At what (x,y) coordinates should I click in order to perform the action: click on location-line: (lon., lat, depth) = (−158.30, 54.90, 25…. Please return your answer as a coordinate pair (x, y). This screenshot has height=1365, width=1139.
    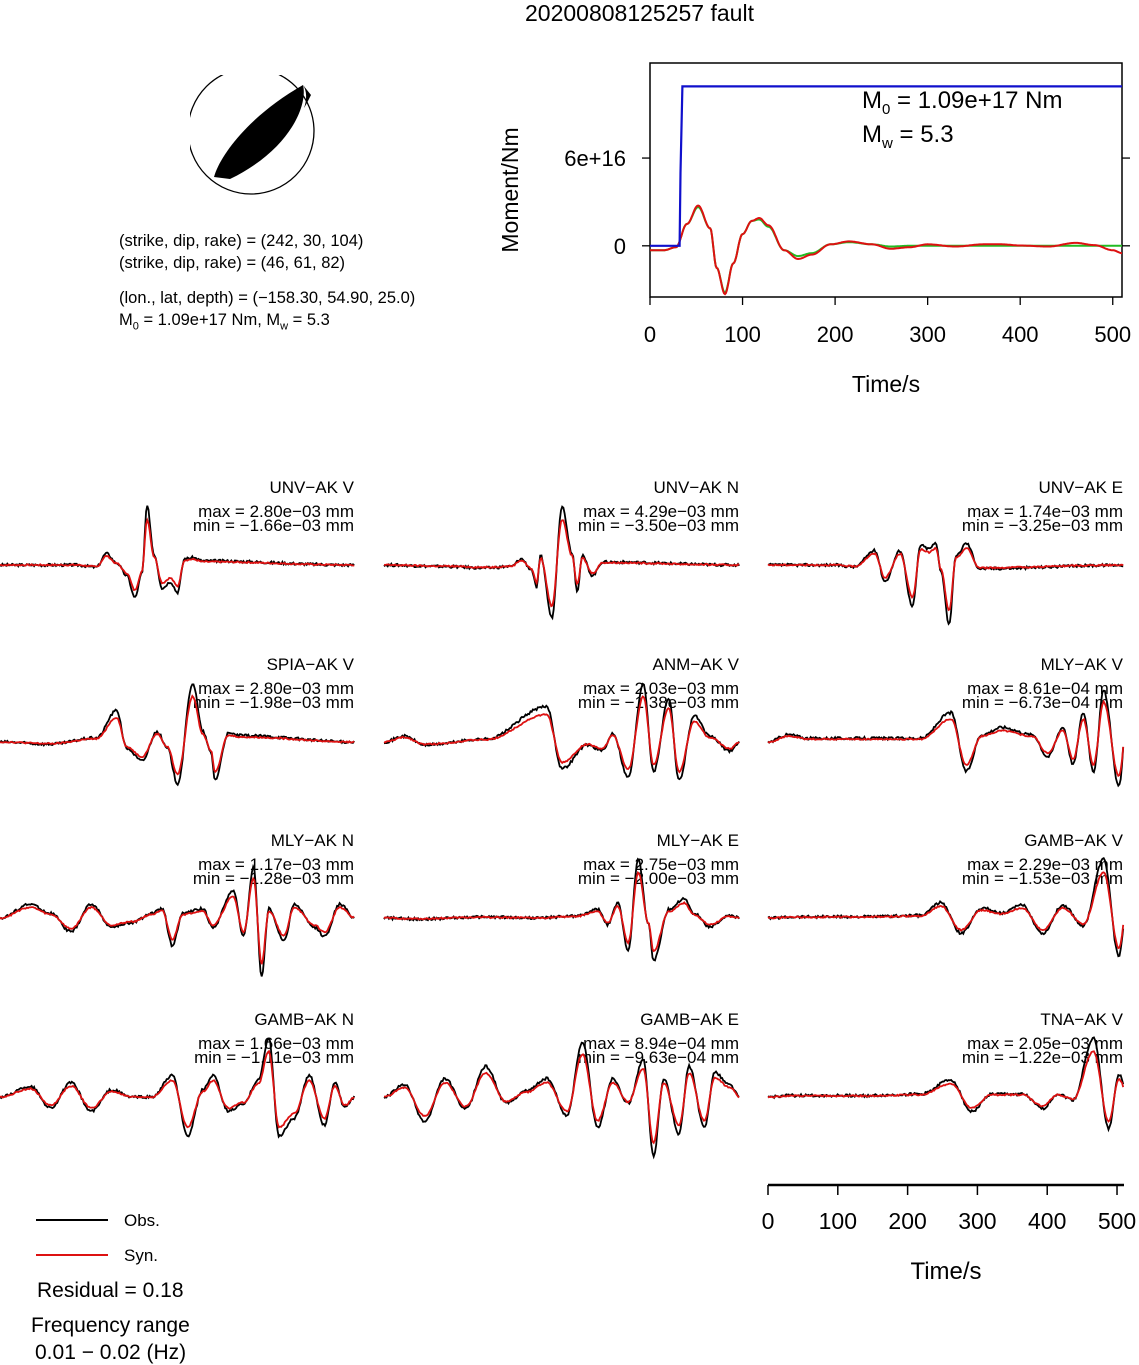
    Looking at the image, I should click on (267, 298).